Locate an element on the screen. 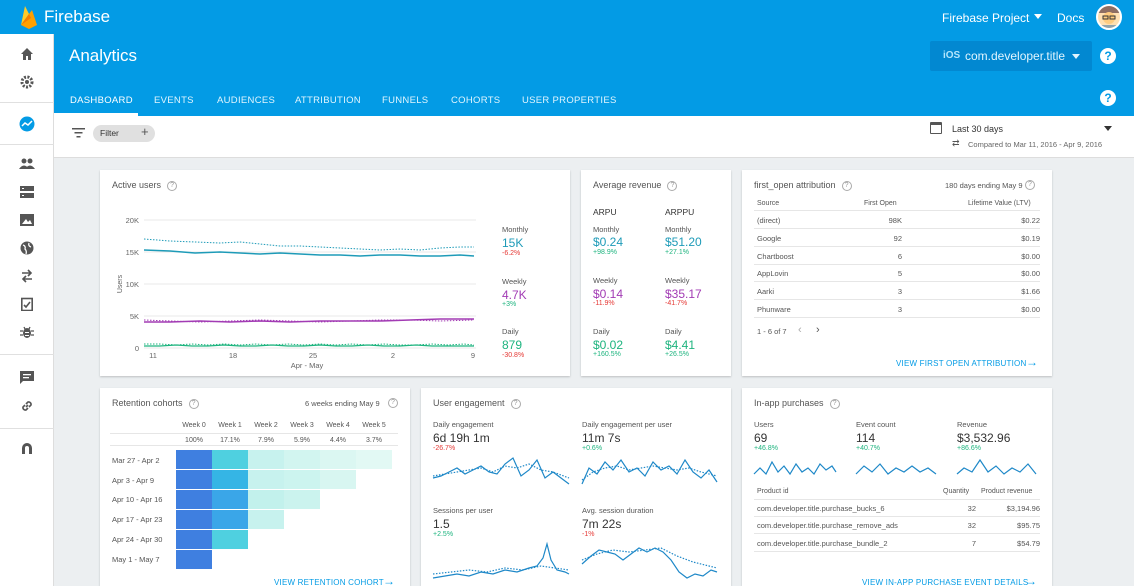  arpu-value: $0.14 is located at coordinates (608, 294).